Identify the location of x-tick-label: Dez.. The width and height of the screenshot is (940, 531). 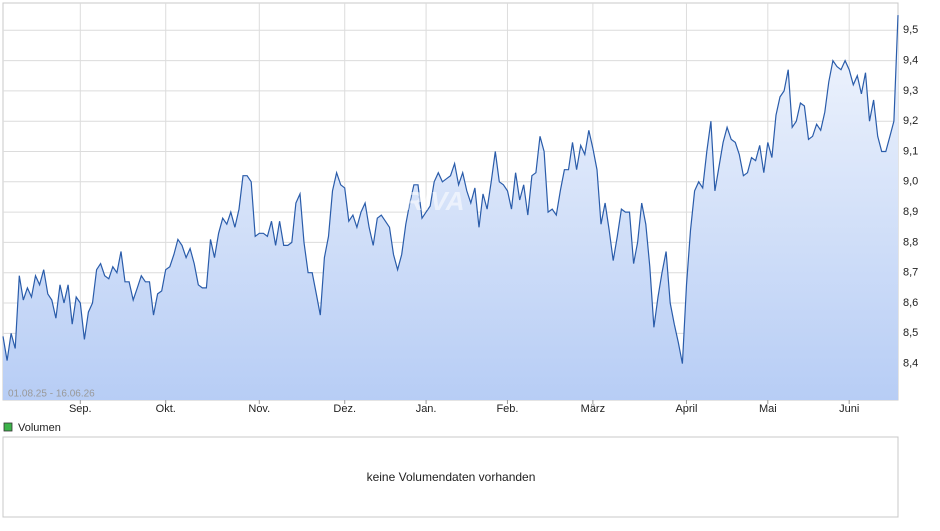
(344, 409).